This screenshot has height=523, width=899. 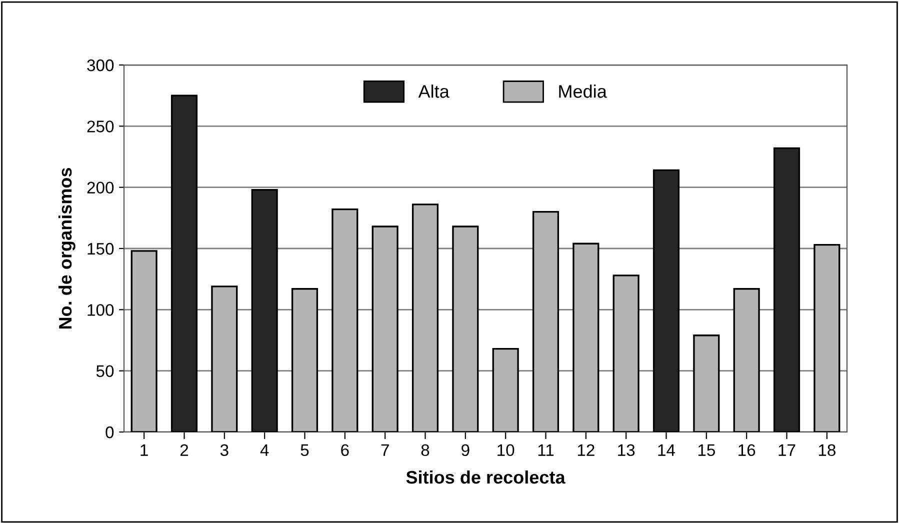 What do you see at coordinates (434, 91) in the screenshot?
I see `legend-label: Alta` at bounding box center [434, 91].